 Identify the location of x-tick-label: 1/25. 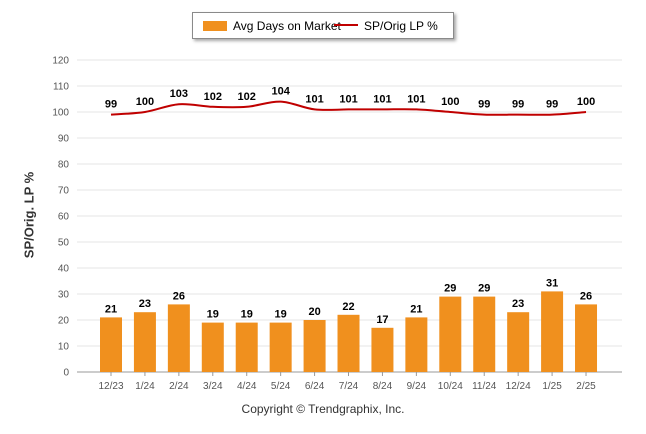
(552, 386).